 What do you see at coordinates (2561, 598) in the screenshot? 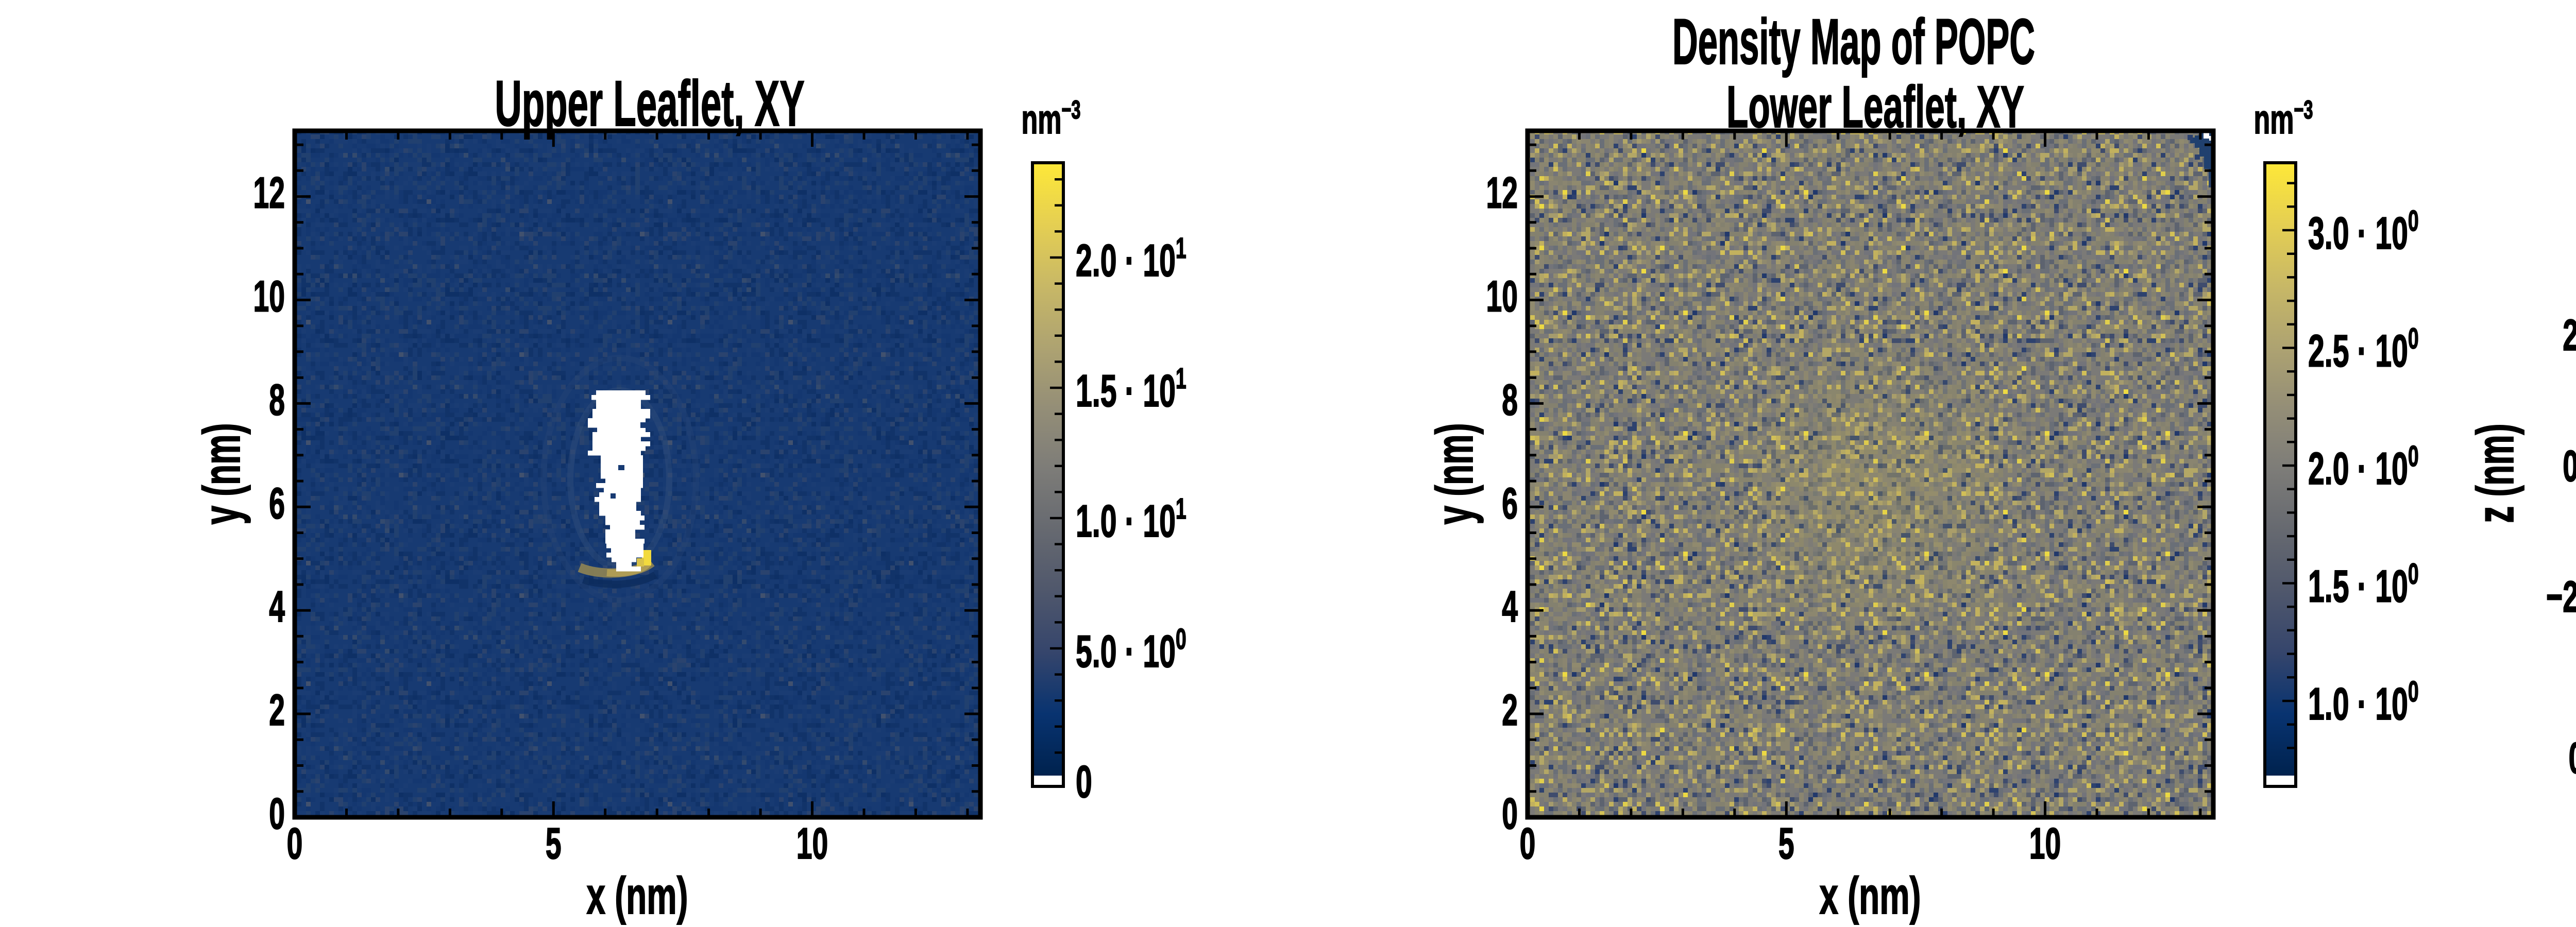
I see `svg-text: −2` at bounding box center [2561, 598].